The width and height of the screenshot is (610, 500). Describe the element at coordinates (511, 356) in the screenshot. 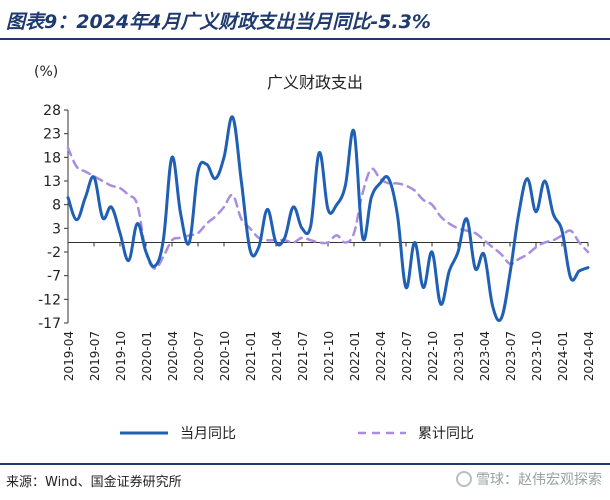

I see `x-tick-label: 2023-07` at that location.